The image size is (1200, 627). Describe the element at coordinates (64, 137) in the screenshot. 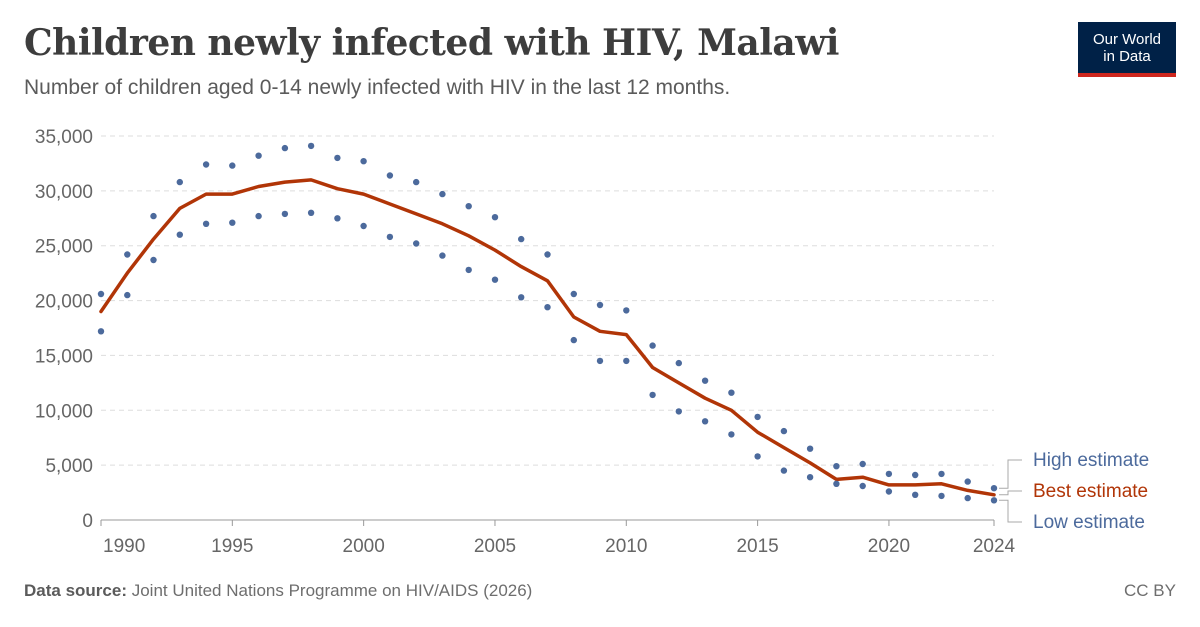

I see `y-tick-label: 35,000` at that location.